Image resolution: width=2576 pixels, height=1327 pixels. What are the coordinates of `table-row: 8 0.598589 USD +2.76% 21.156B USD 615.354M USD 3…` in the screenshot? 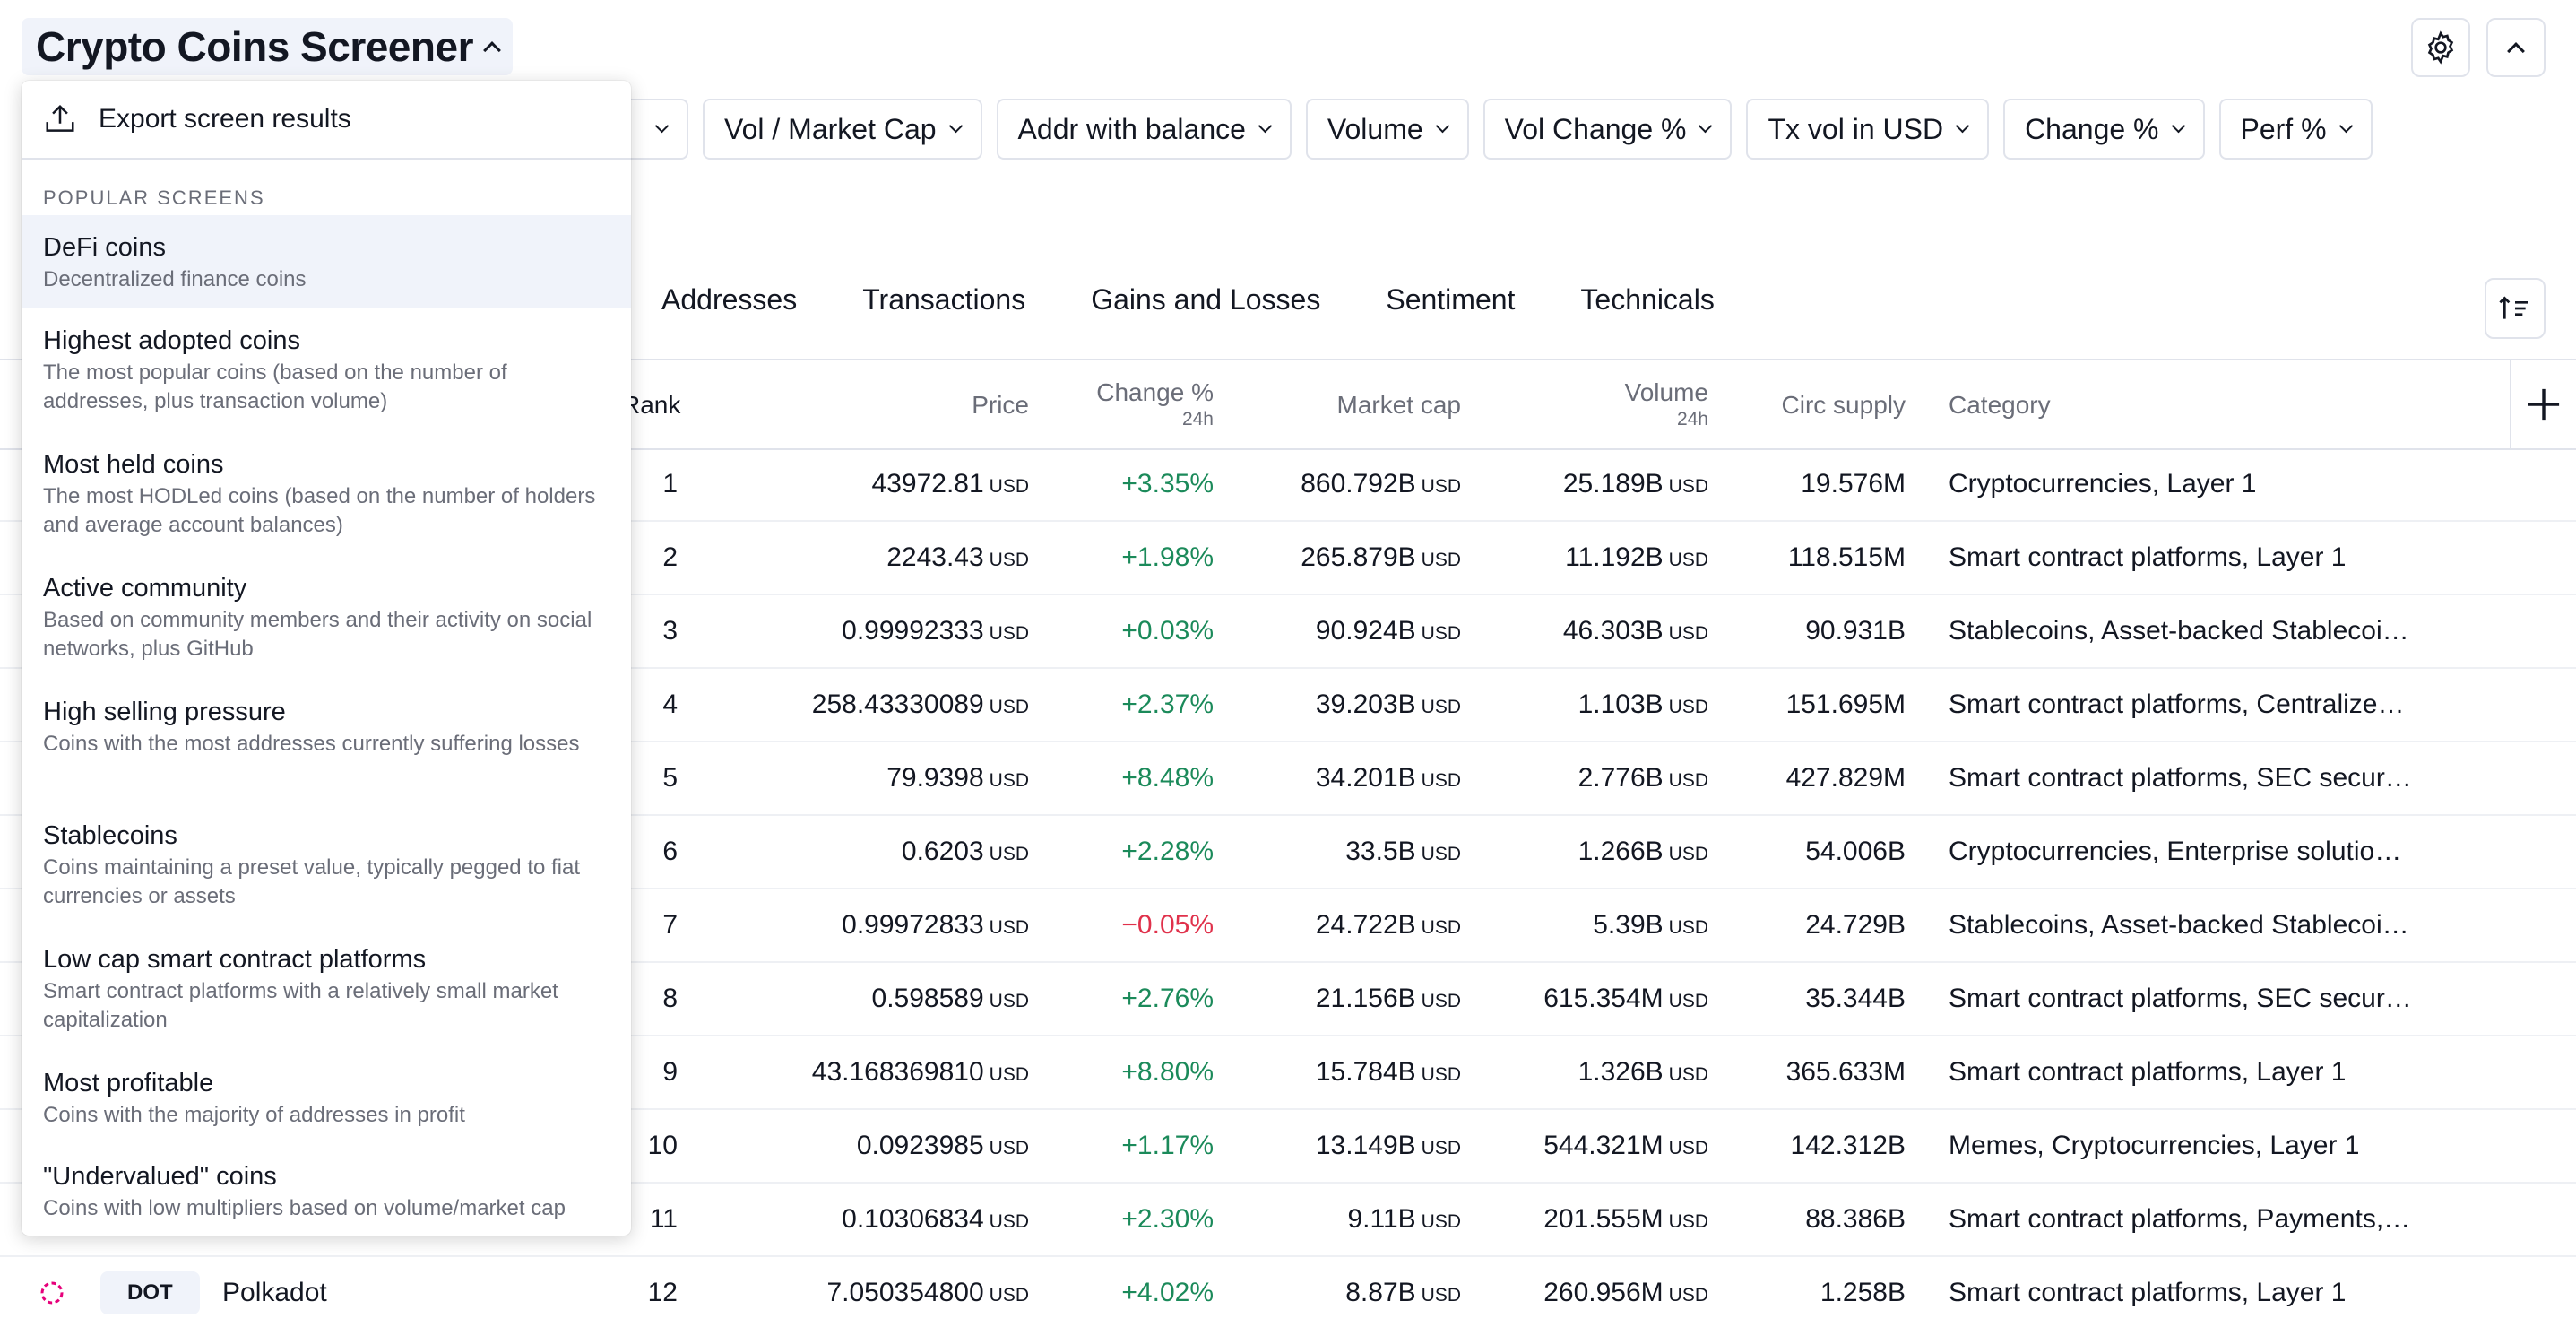 It's located at (1288, 999).